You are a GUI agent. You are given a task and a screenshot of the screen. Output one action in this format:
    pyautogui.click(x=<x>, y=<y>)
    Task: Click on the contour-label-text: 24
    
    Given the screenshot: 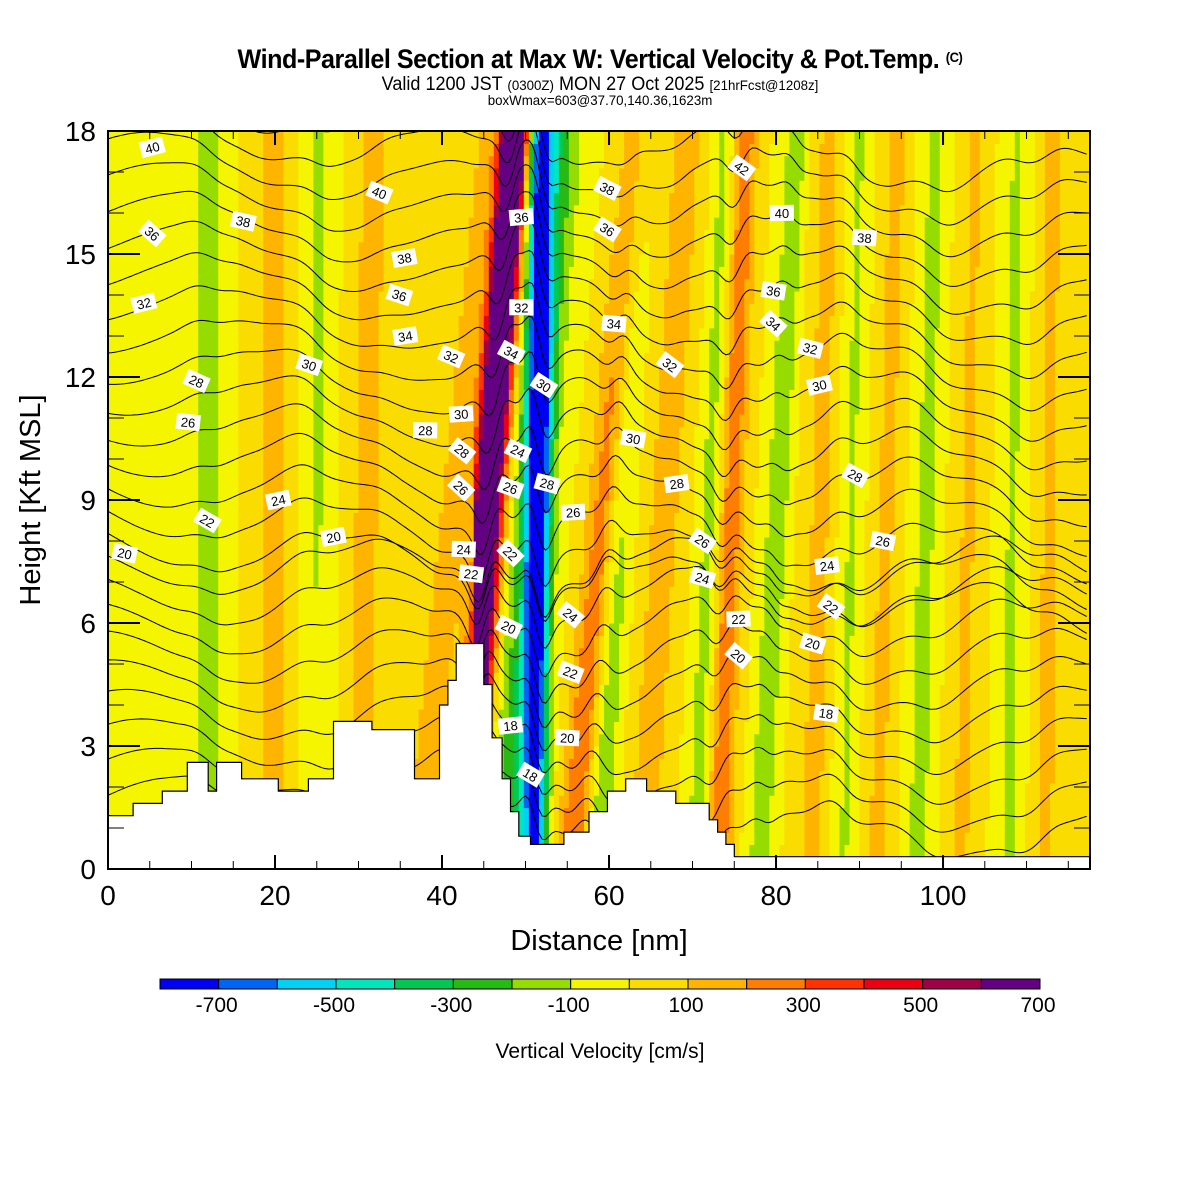 What is the action you would take?
    pyautogui.click(x=278, y=501)
    